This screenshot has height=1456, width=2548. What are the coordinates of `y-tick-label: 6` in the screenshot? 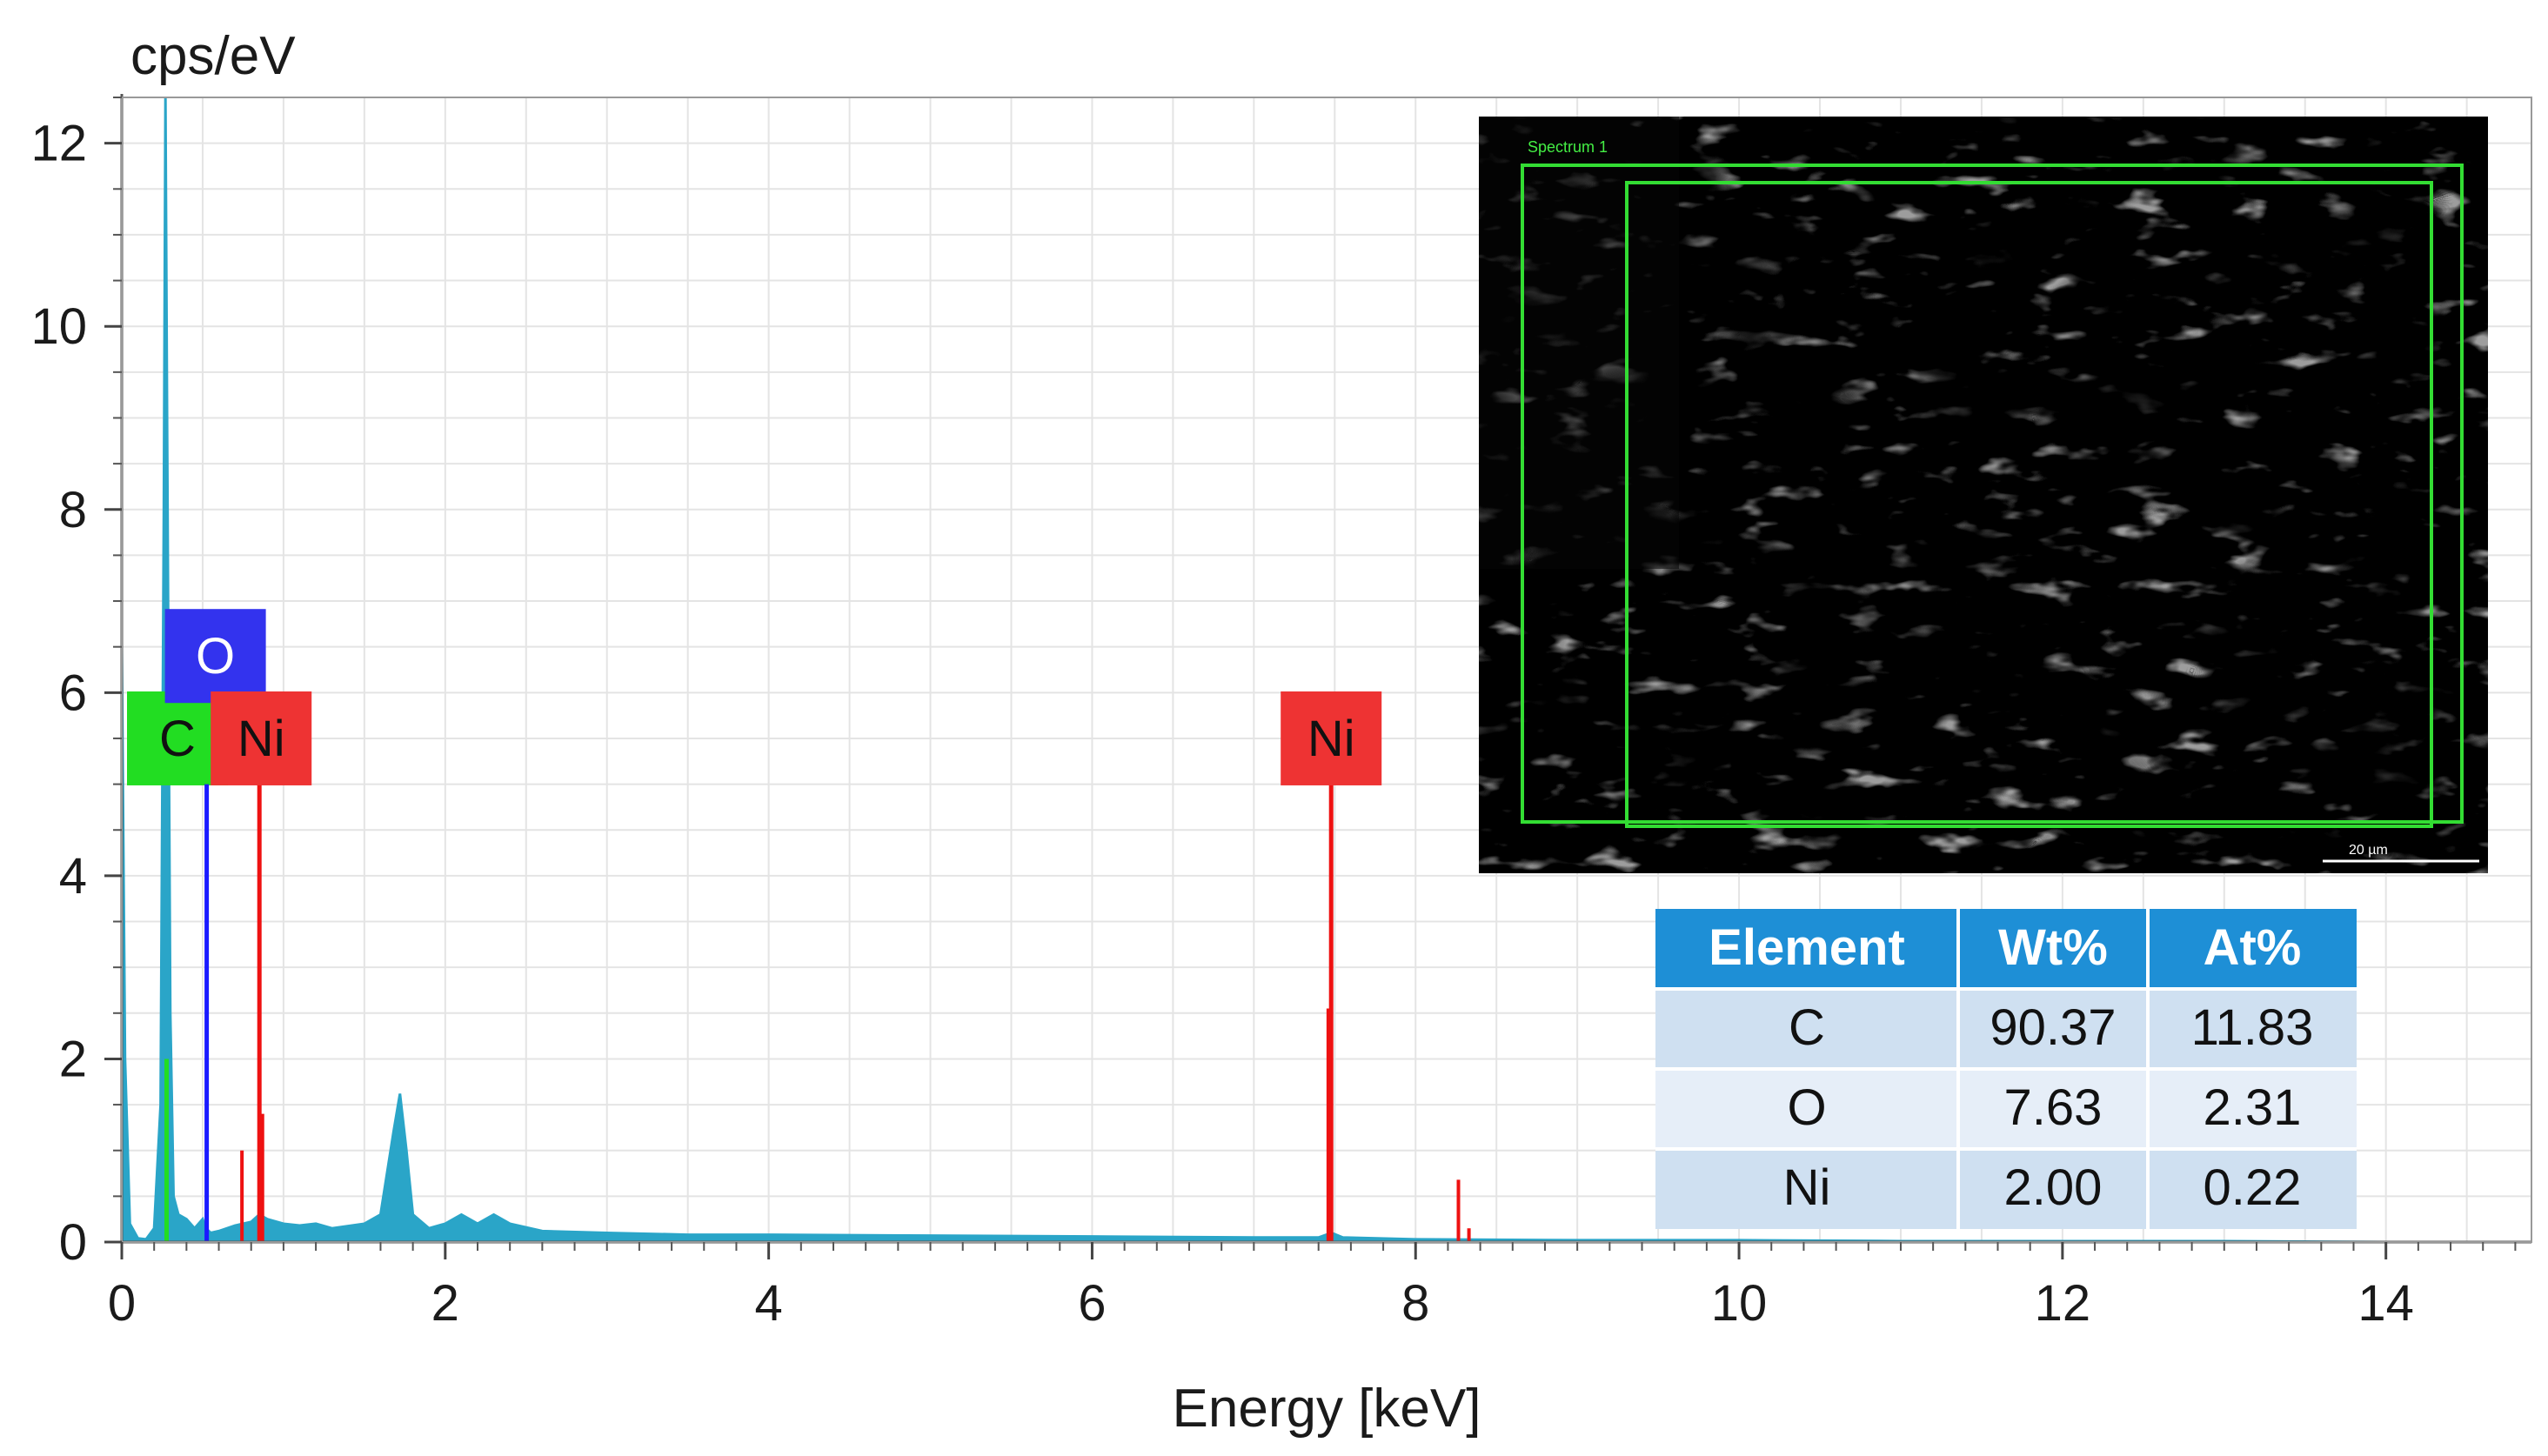 It's located at (73, 693).